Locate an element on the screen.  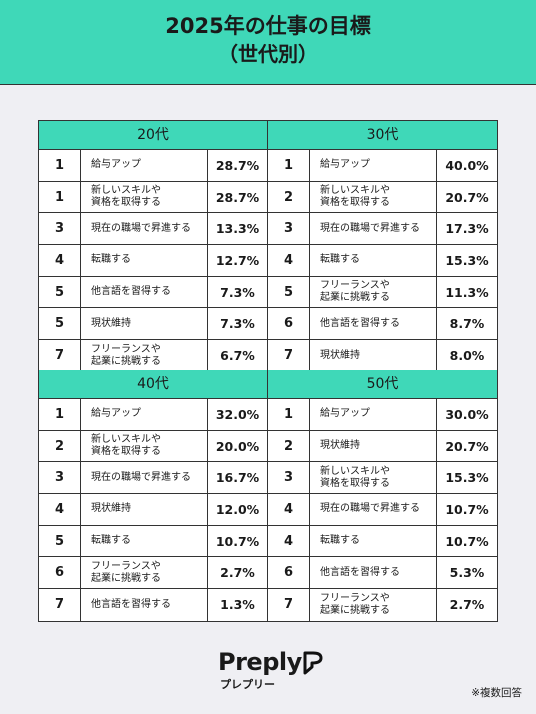
percentage: 13.3% is located at coordinates (237, 229).